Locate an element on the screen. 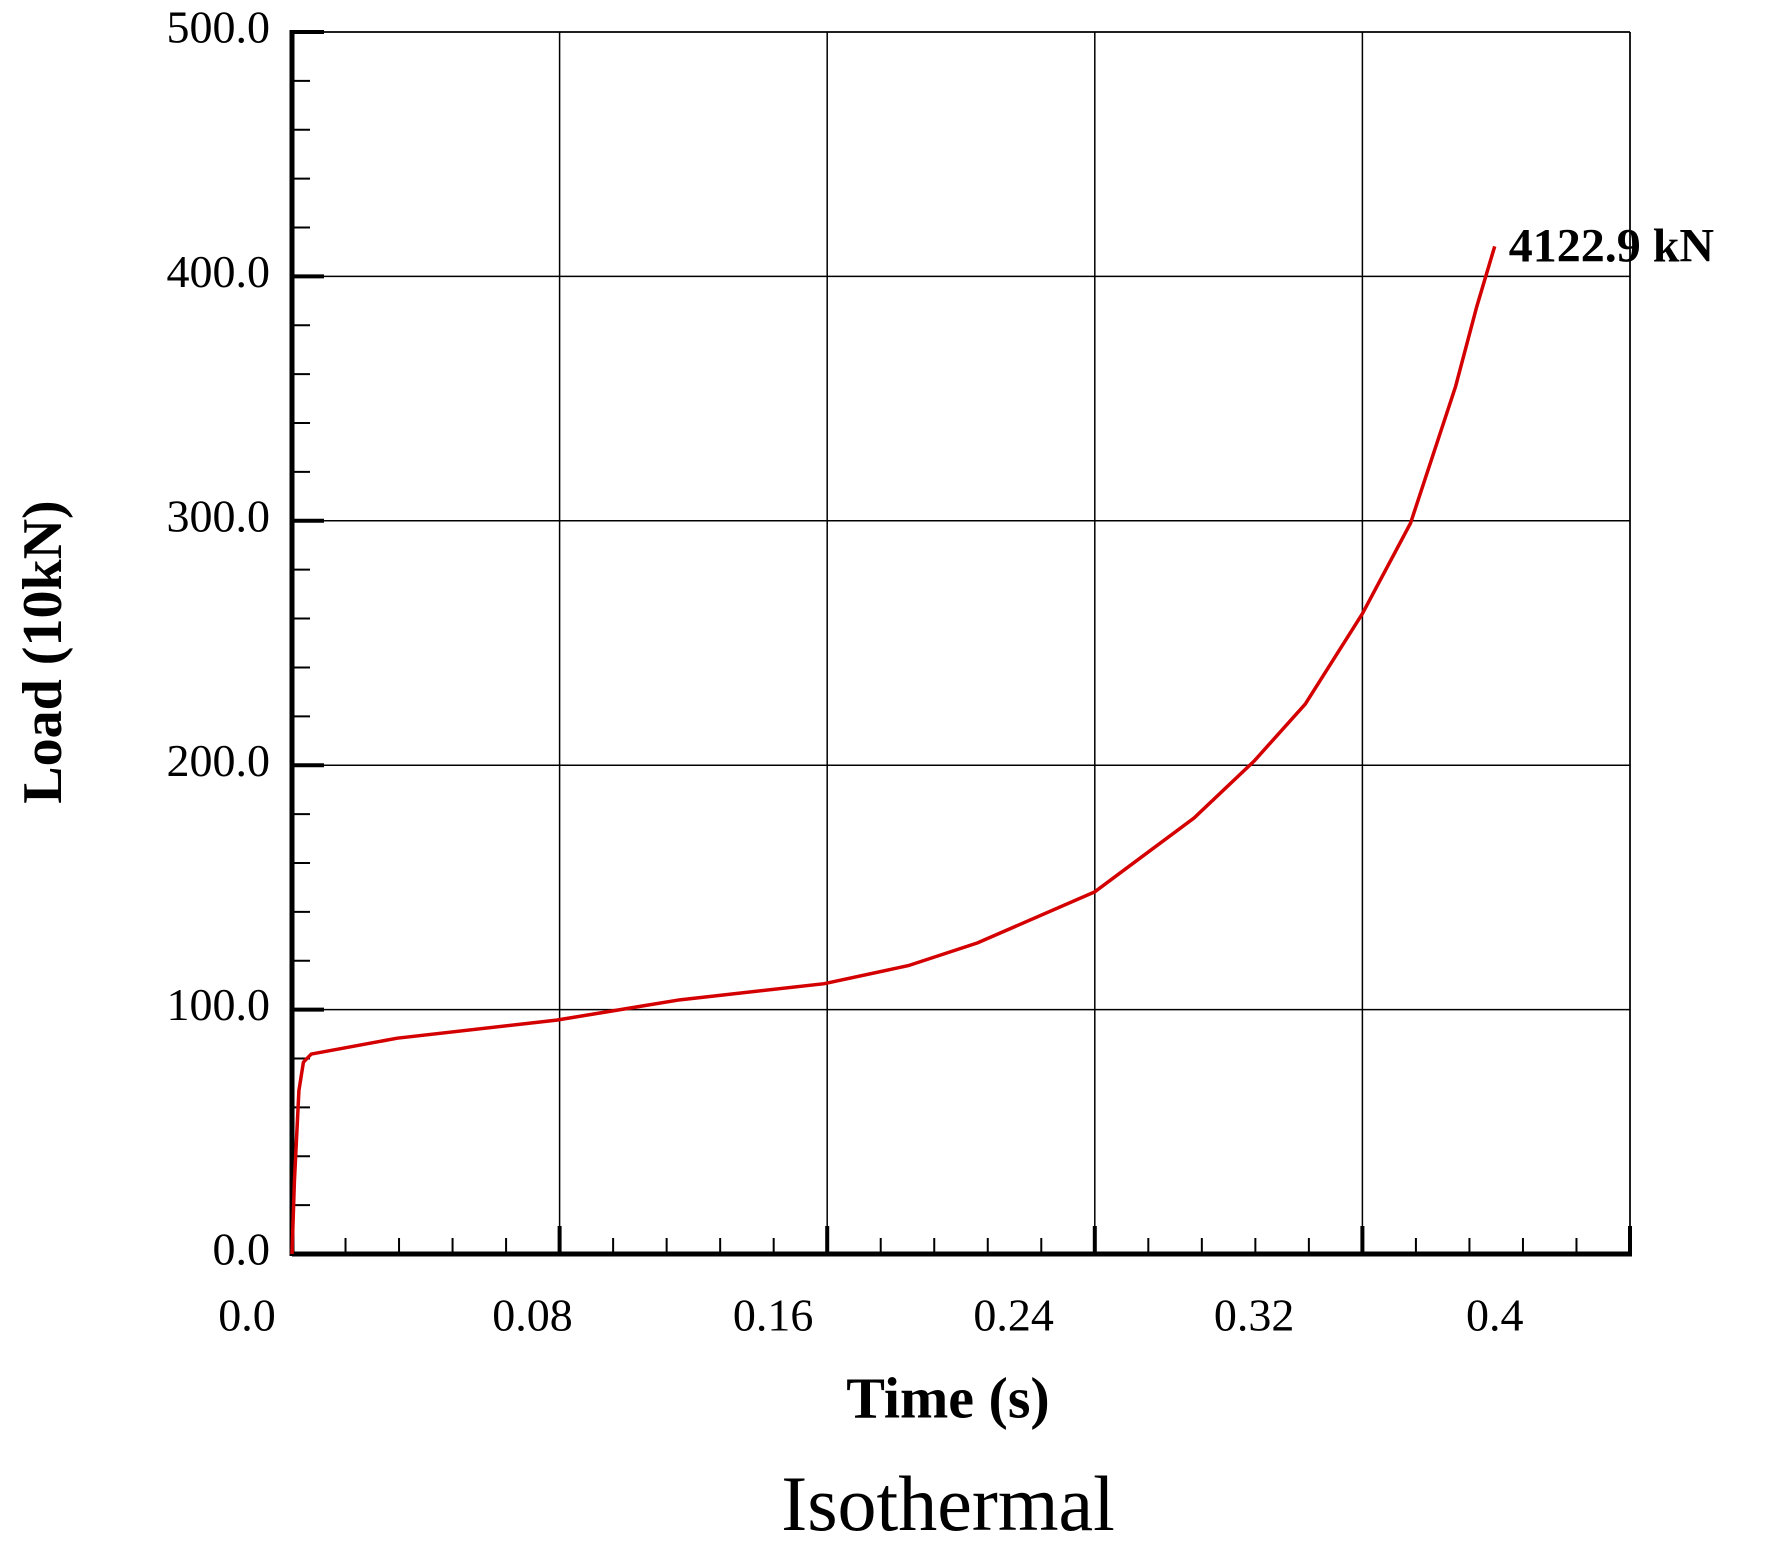 The width and height of the screenshot is (1772, 1566). y-tick-label: 0.0 is located at coordinates (242, 1249).